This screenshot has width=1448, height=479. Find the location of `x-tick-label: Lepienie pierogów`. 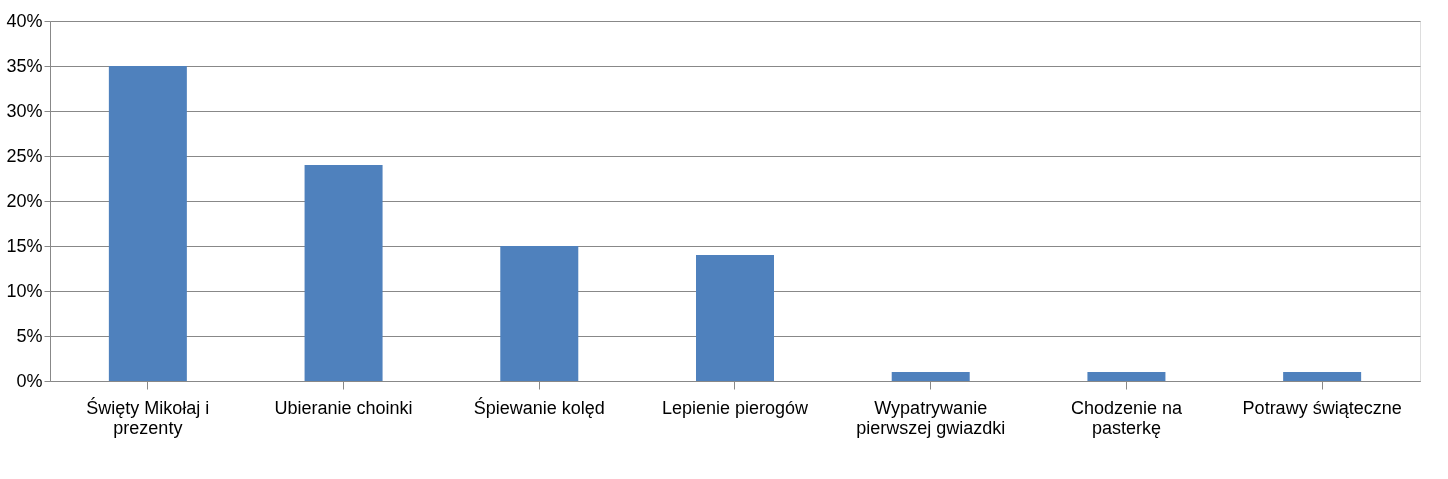

x-tick-label: Lepienie pierogów is located at coordinates (735, 407).